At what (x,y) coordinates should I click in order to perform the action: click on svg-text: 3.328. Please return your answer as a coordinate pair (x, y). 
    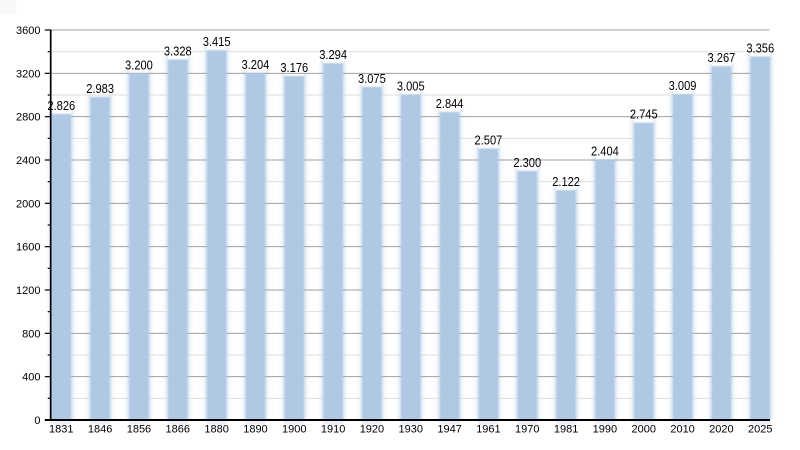
    Looking at the image, I should click on (178, 51).